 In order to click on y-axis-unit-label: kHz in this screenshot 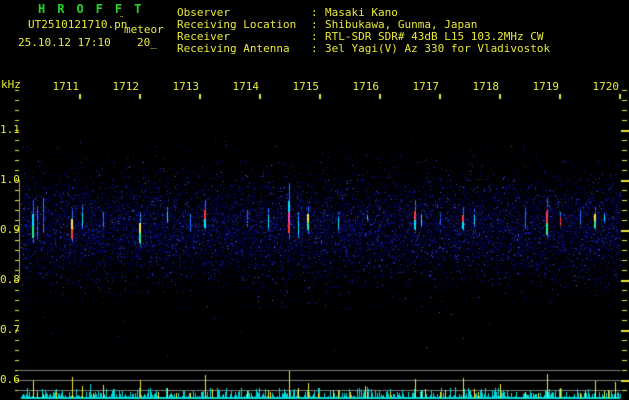, I will do `click(11, 84)`.